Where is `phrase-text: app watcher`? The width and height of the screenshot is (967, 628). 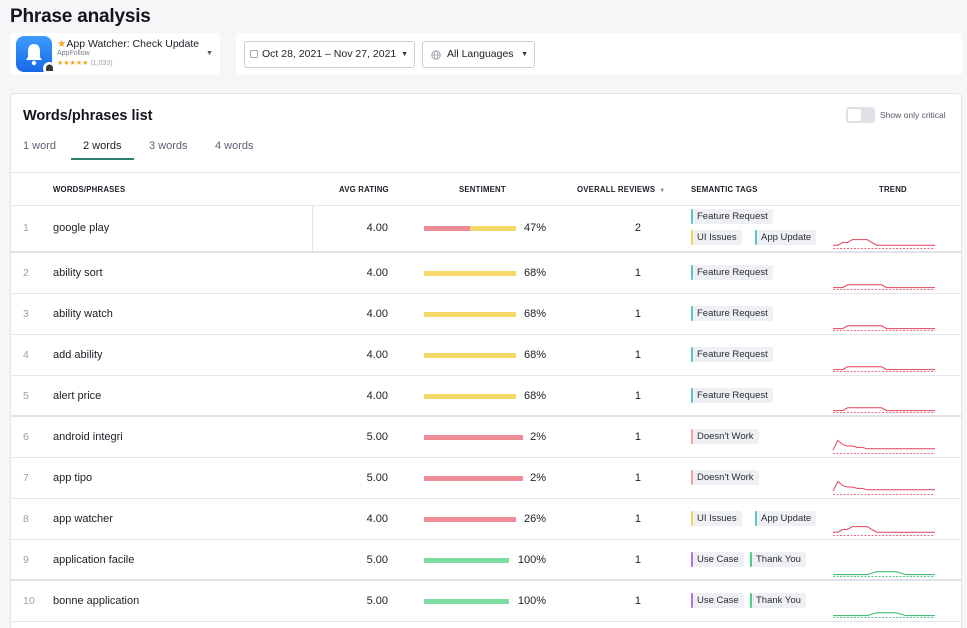
phrase-text: app watcher is located at coordinates (83, 519).